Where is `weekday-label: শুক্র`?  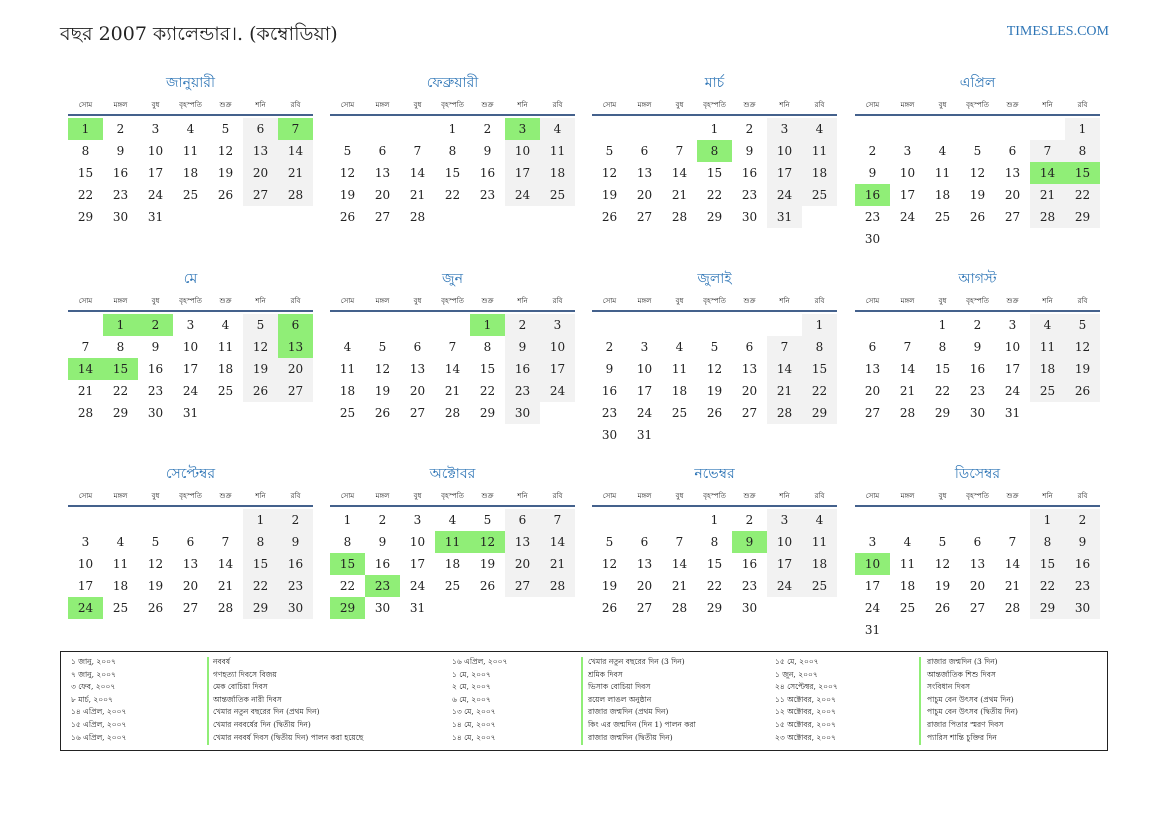 weekday-label: শুক্র is located at coordinates (749, 496).